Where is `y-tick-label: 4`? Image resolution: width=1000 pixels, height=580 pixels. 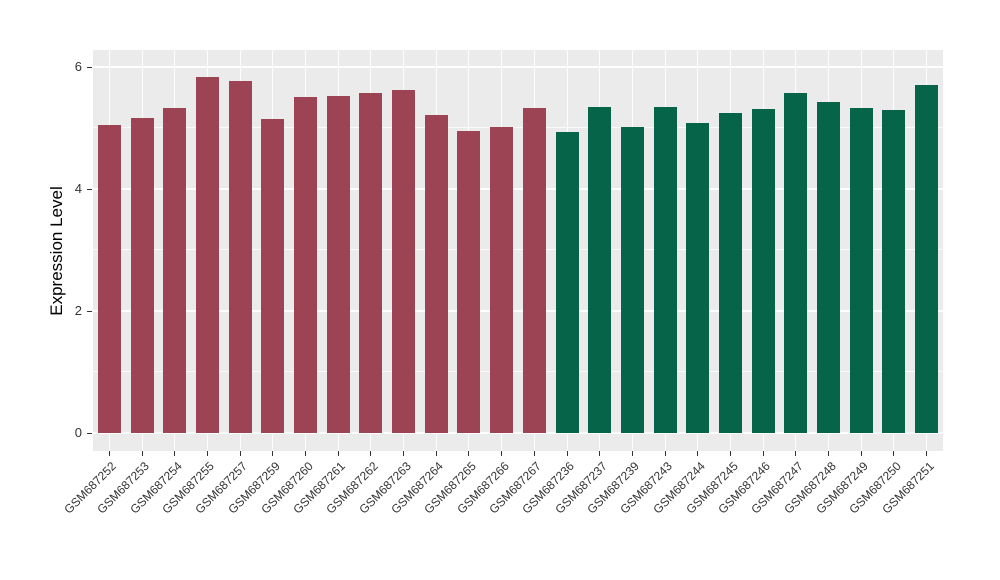 y-tick-label: 4 is located at coordinates (78, 188).